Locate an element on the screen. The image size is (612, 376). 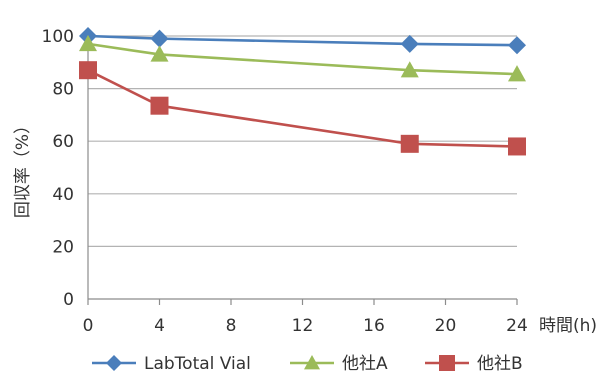
y-tick-label-100: 100 is located at coordinates (58, 37).